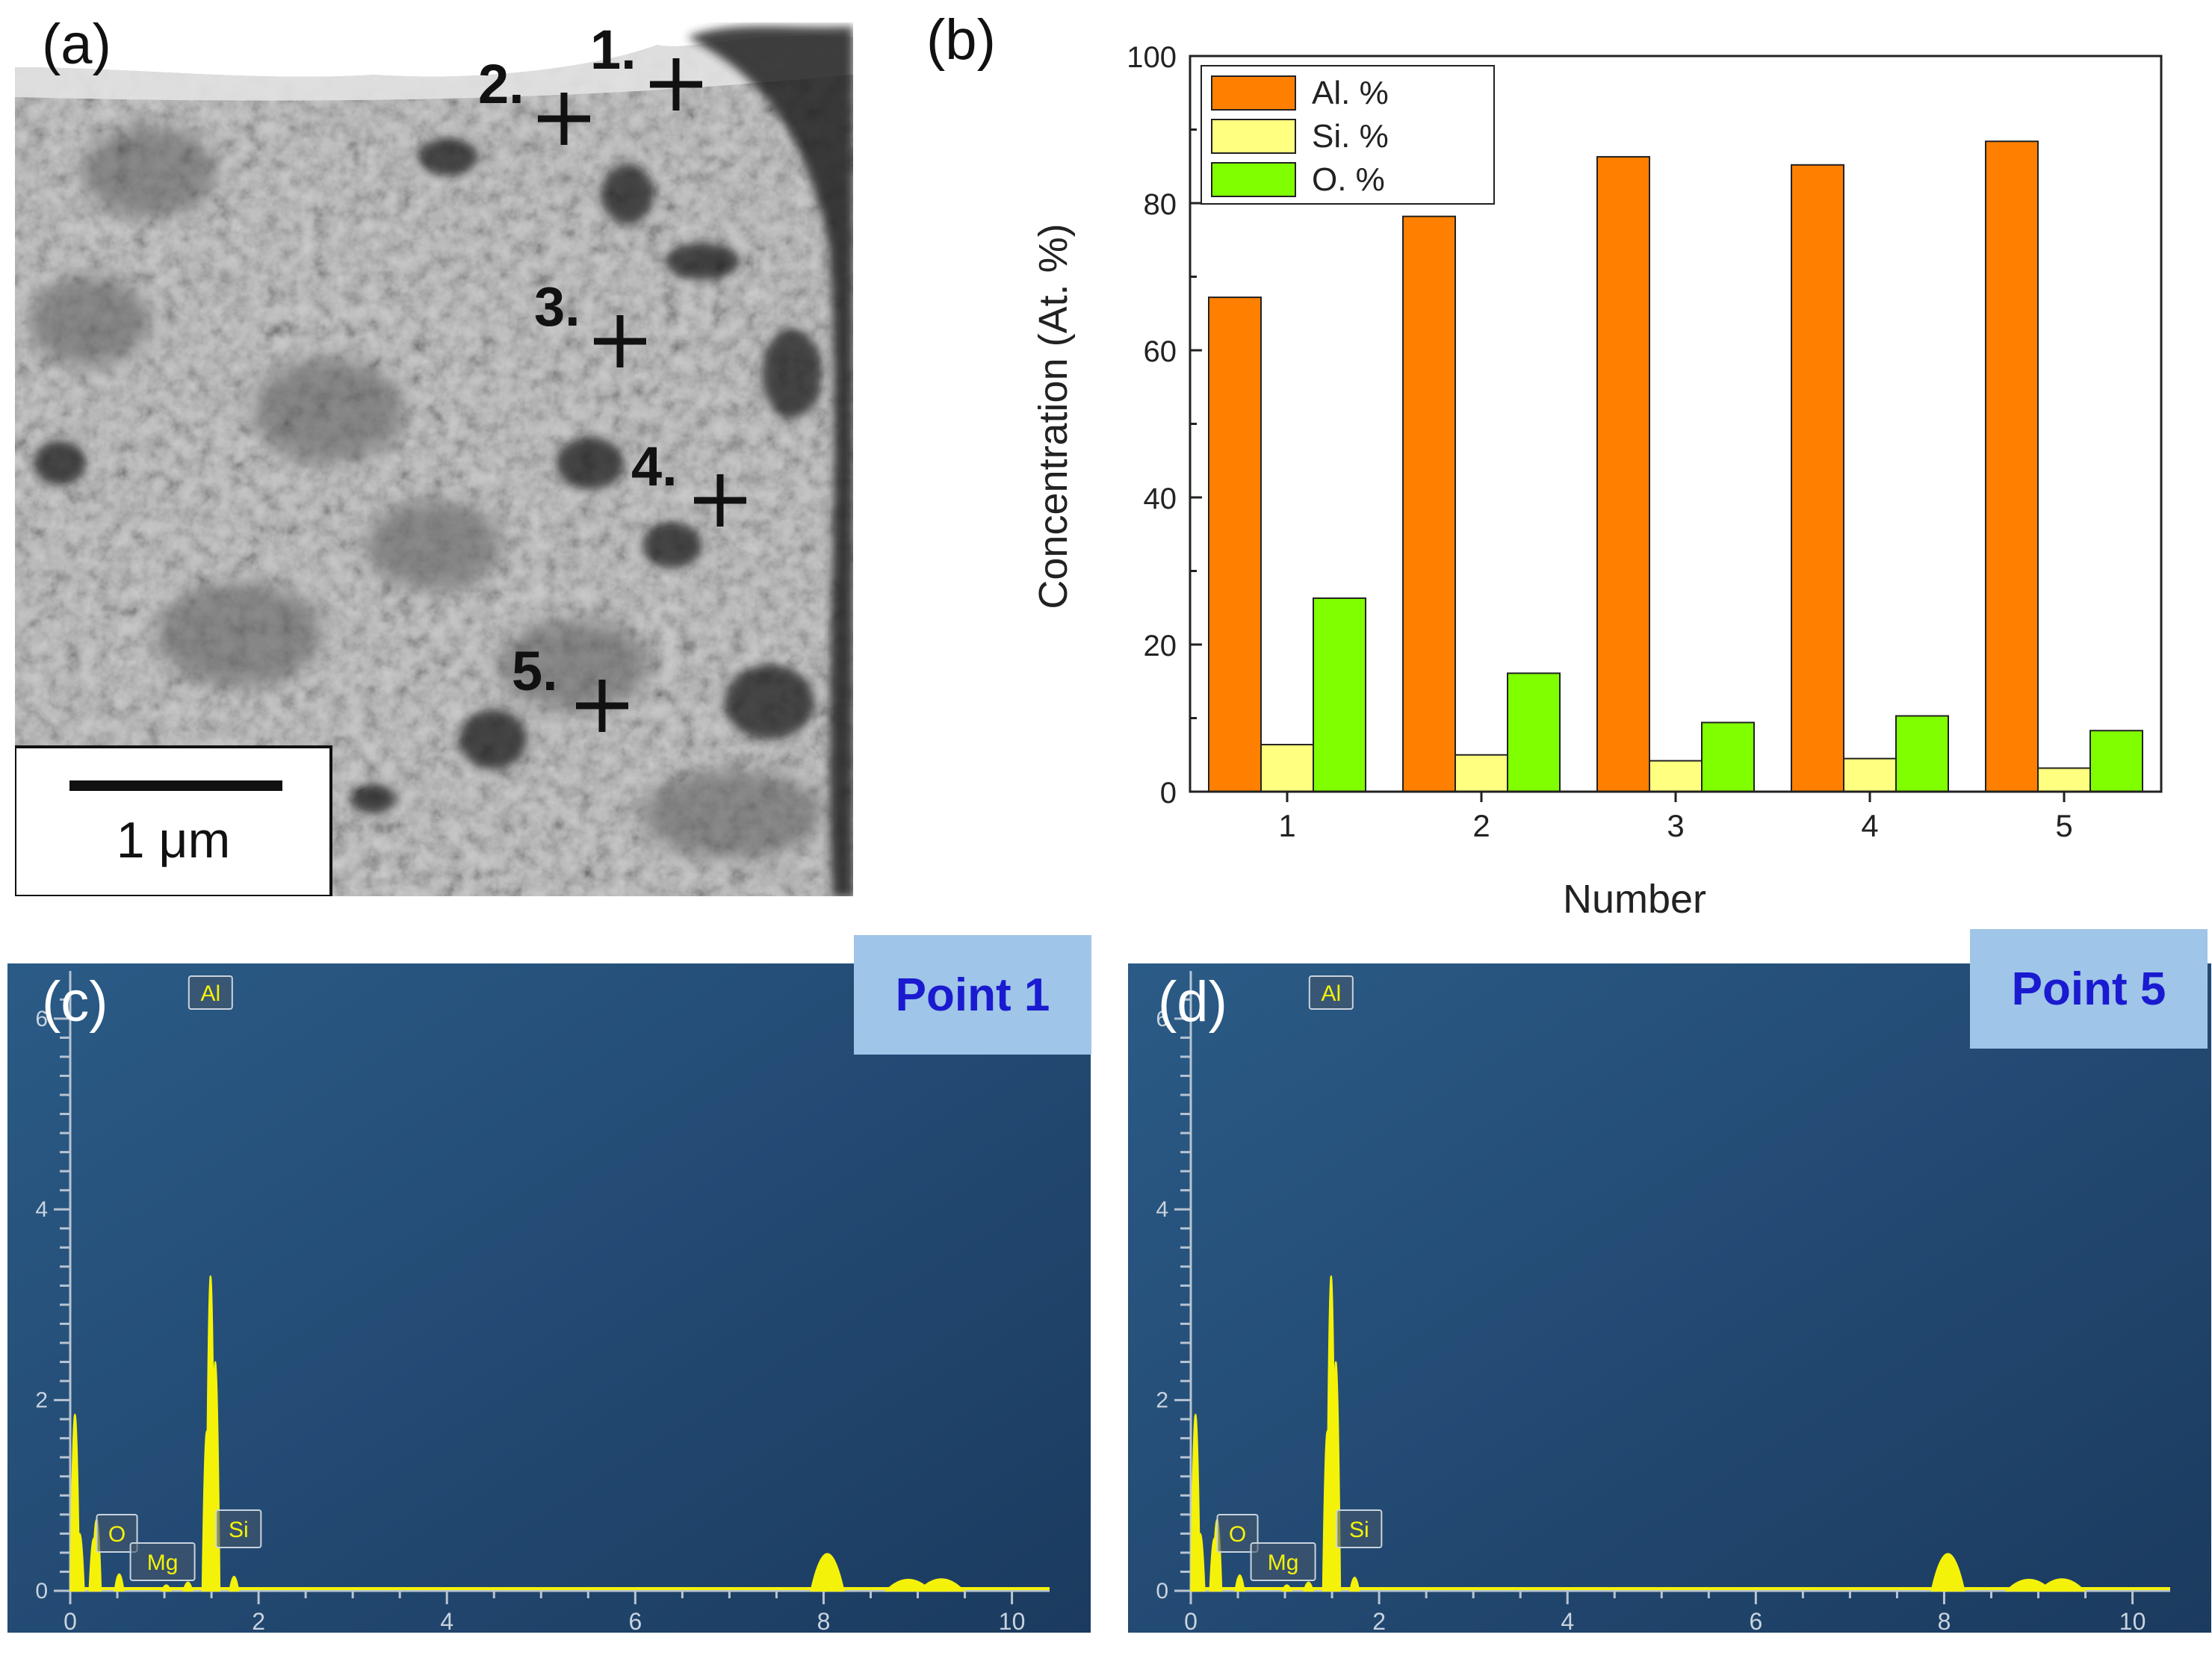 This screenshot has width=2212, height=1667. What do you see at coordinates (175, 785) in the screenshot?
I see `scalebar` at bounding box center [175, 785].